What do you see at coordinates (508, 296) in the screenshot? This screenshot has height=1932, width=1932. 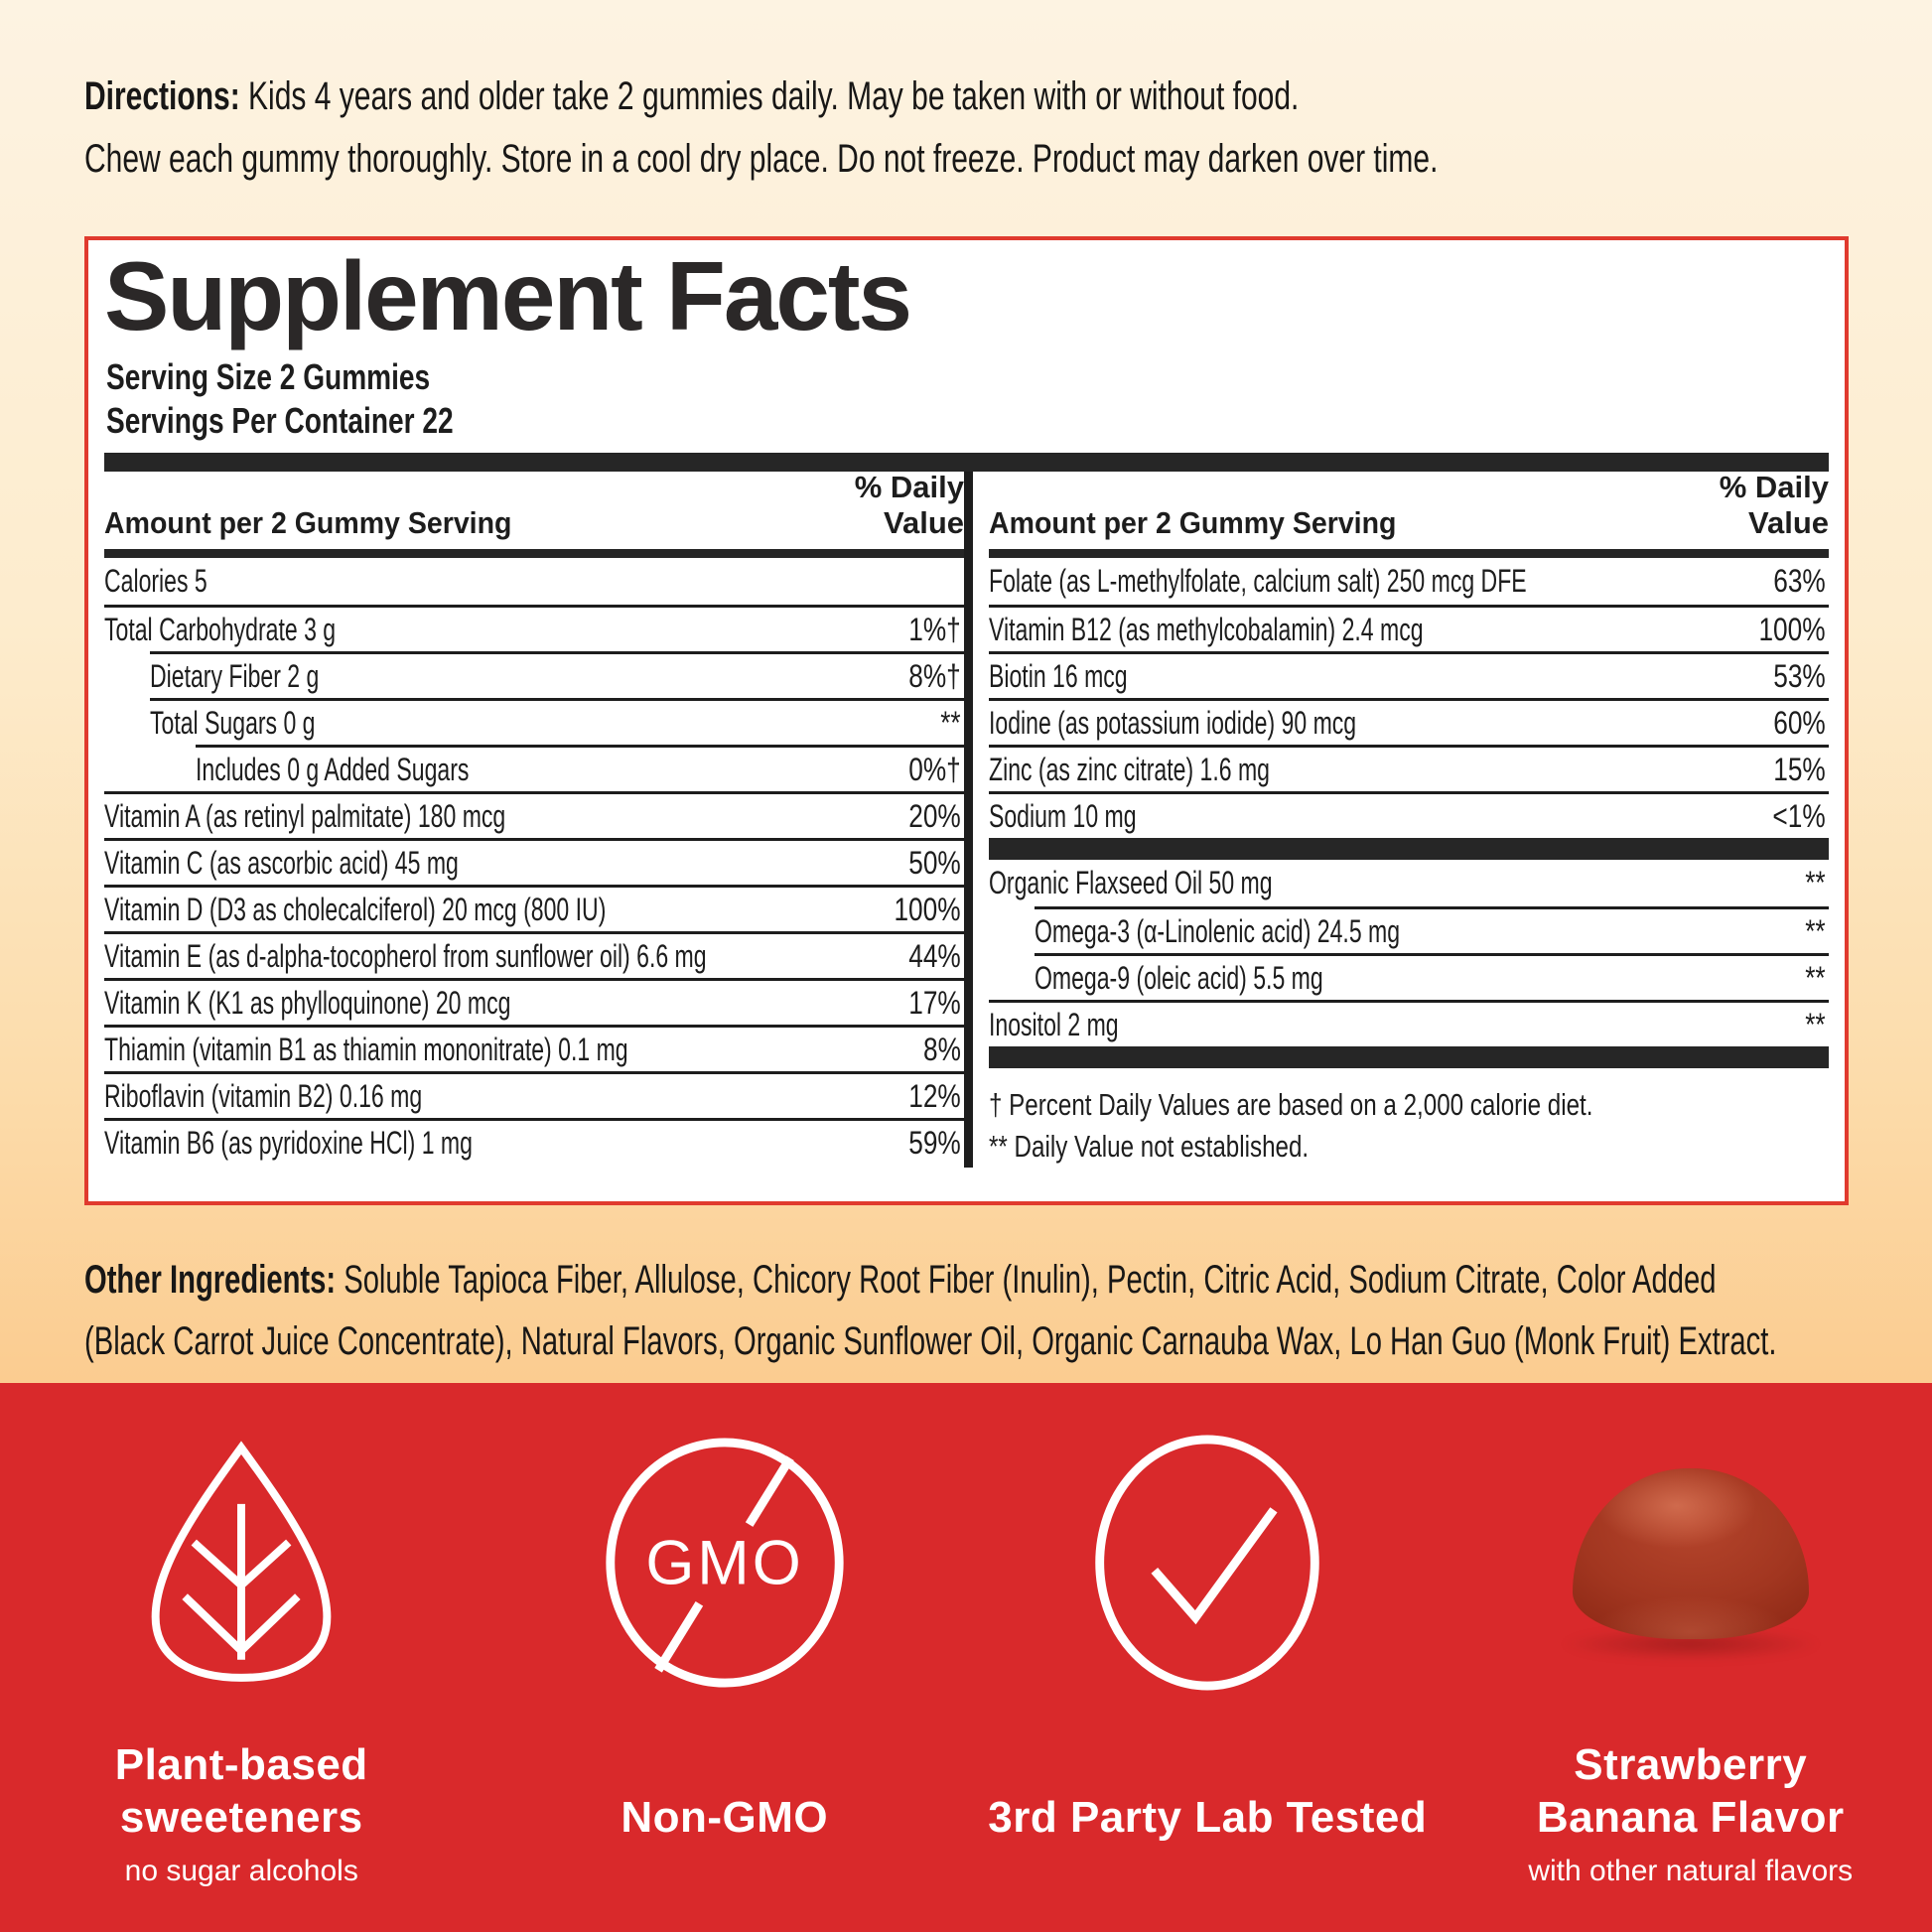 I see `supplement-facts-title: Supplement Facts` at bounding box center [508, 296].